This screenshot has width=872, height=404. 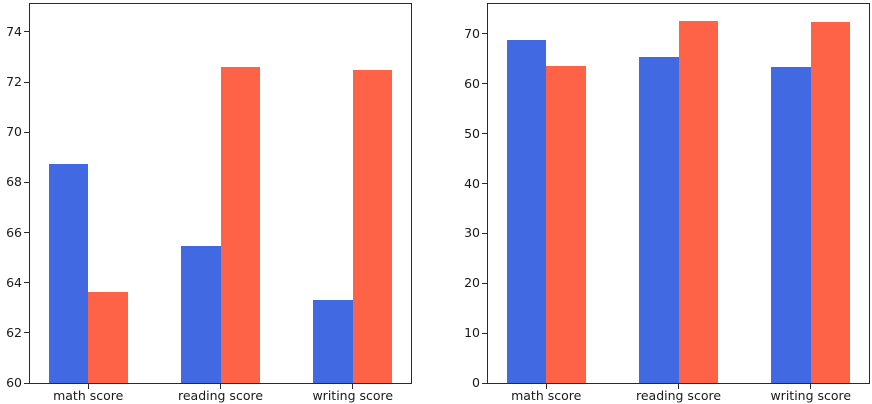 I want to click on y-tick-label: 20, so click(x=472, y=282).